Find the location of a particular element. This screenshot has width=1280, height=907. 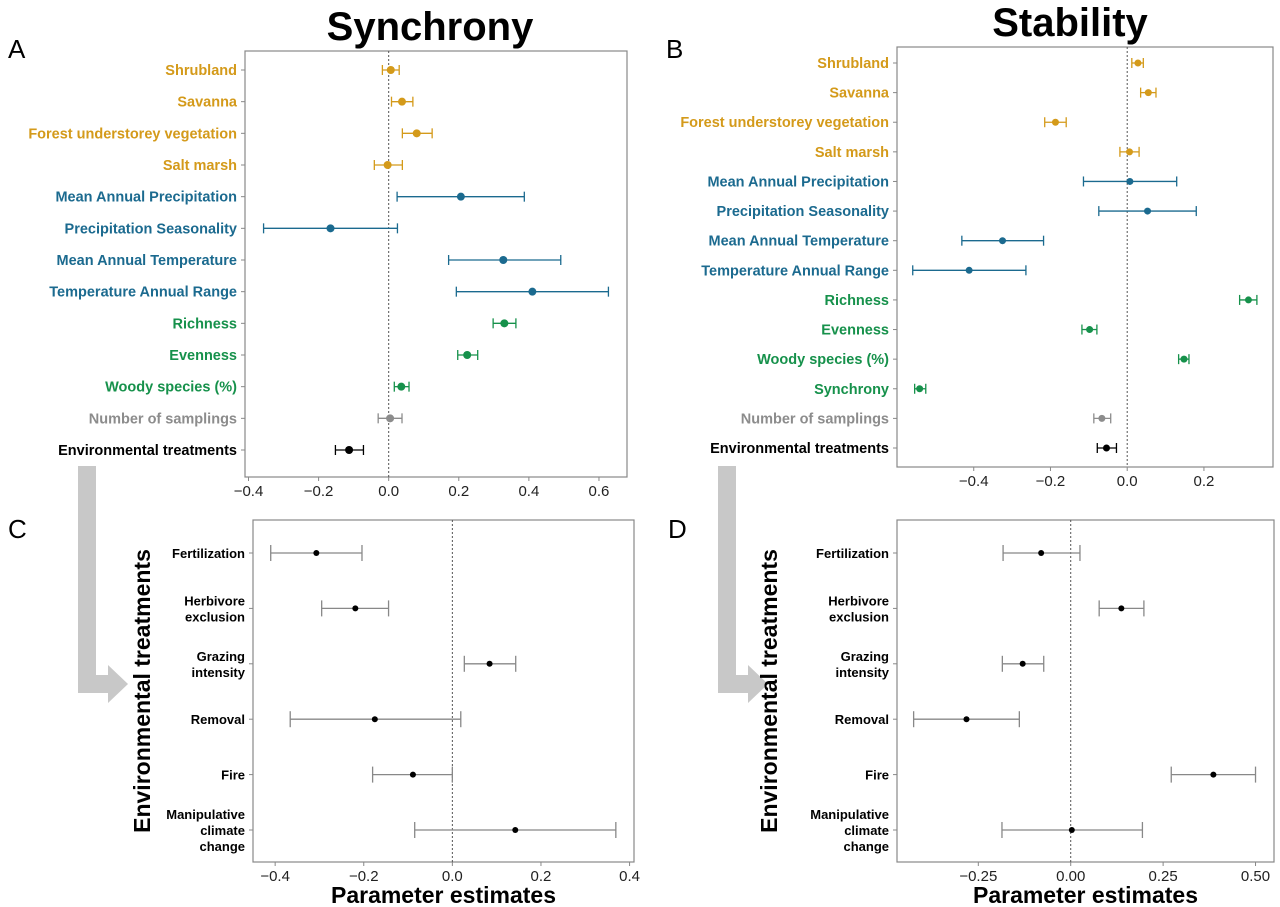

x-tick-label: −0.4 is located at coordinates (249, 491).